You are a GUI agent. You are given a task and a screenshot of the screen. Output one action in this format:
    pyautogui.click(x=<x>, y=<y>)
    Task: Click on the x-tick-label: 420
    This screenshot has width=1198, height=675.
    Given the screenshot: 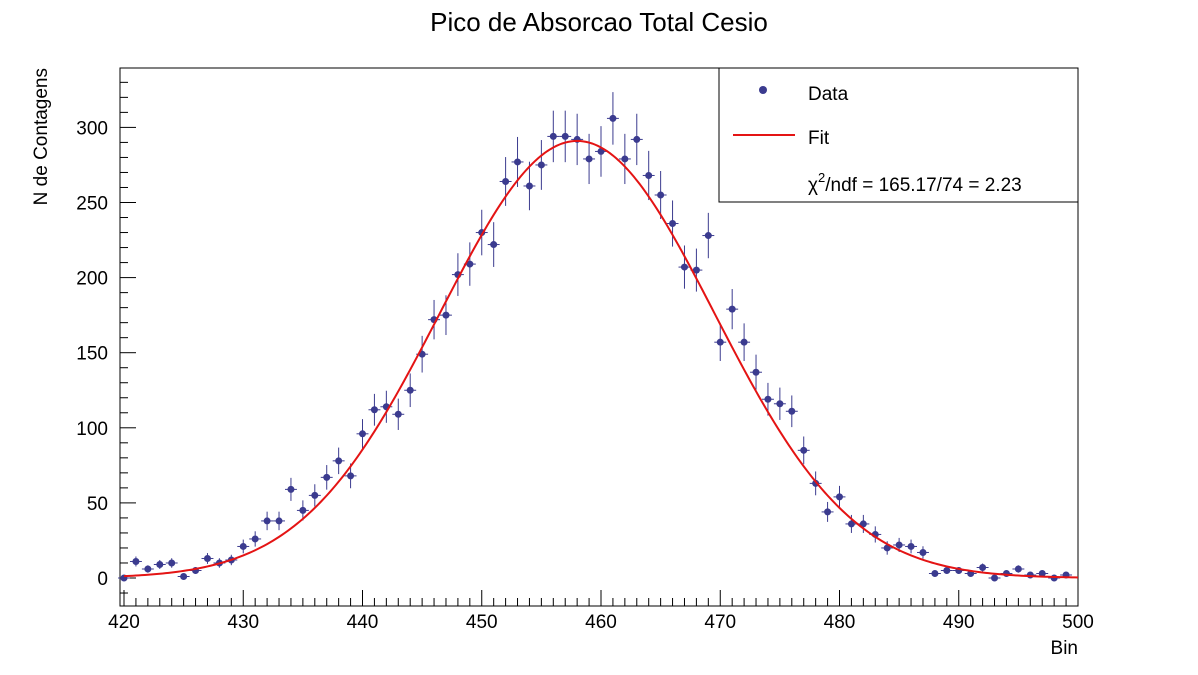 What is the action you would take?
    pyautogui.click(x=124, y=622)
    